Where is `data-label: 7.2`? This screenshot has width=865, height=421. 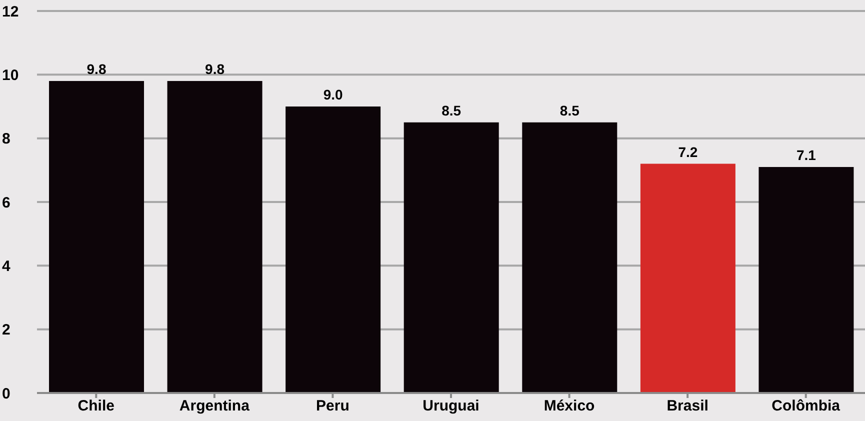
data-label: 7.2 is located at coordinates (688, 152).